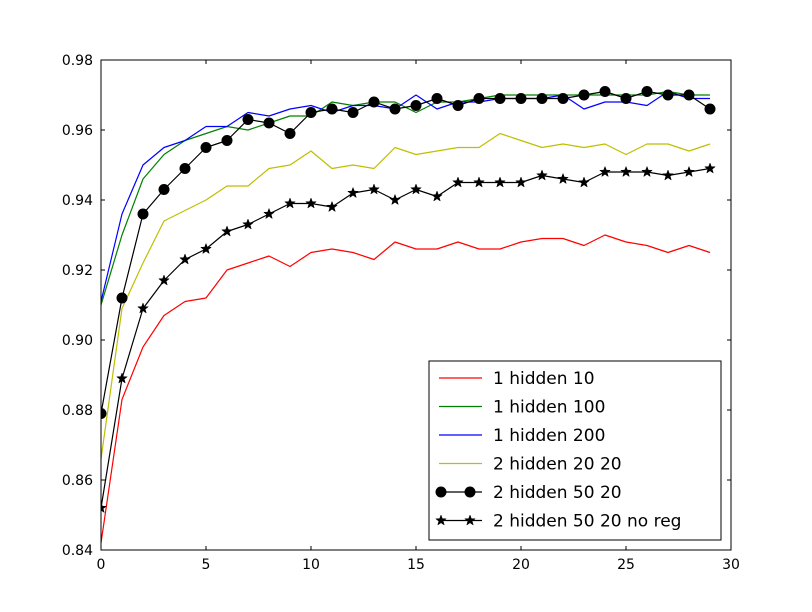 Image resolution: width=812 pixels, height=612 pixels. What do you see at coordinates (549, 436) in the screenshot?
I see `legend-label: 1 hidden 200` at bounding box center [549, 436].